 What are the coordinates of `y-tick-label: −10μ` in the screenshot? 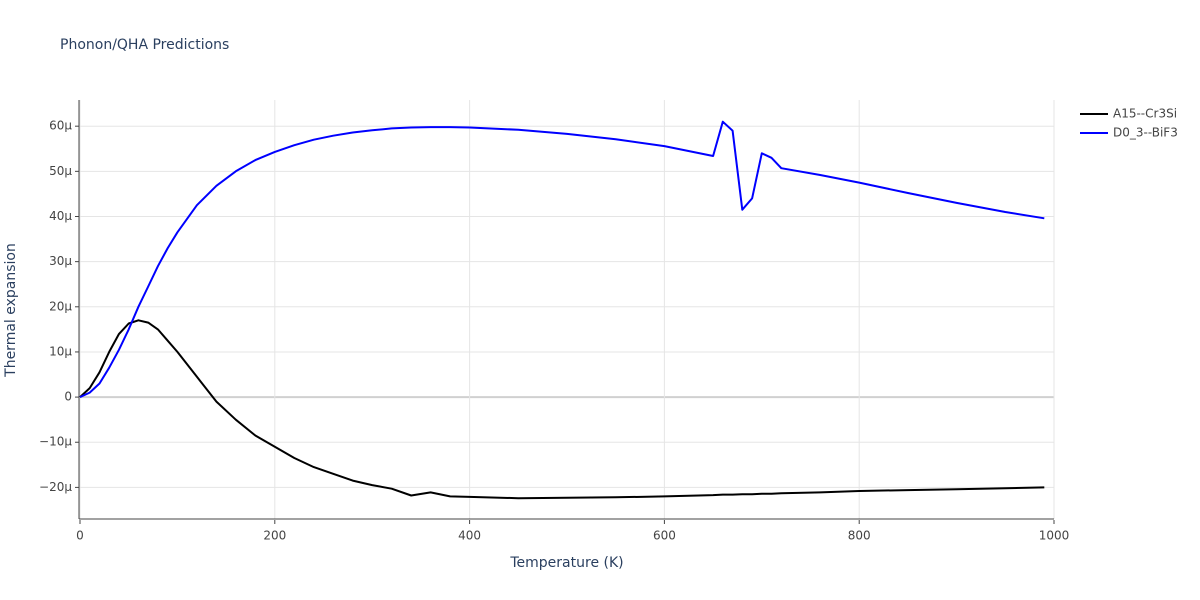 It's located at (55, 442).